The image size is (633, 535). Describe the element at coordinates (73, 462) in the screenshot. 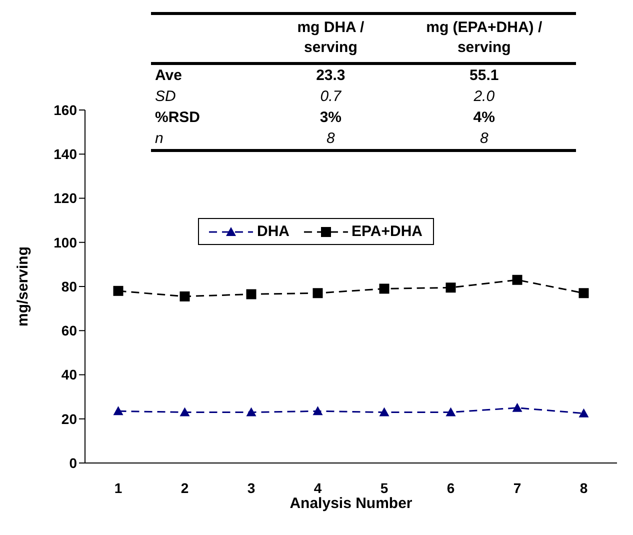

I see `y-tick-label: 0` at that location.